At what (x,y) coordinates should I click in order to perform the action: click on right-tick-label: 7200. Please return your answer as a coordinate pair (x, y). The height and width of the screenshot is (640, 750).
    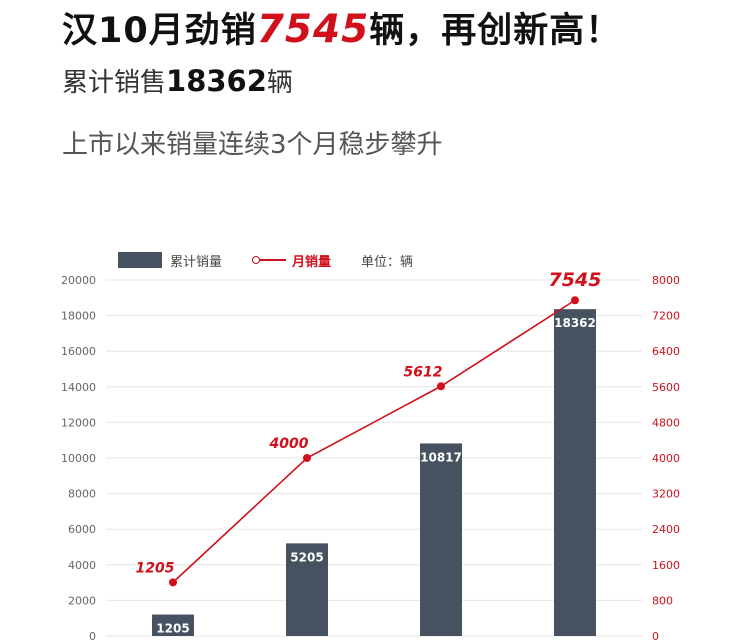
    Looking at the image, I should click on (666, 316).